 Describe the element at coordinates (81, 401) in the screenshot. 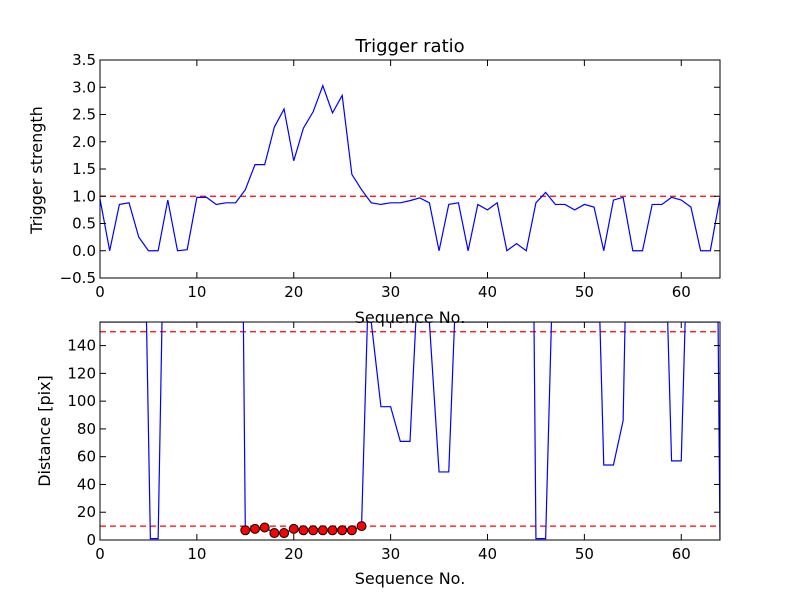

I see `y-tick-label: 100` at that location.